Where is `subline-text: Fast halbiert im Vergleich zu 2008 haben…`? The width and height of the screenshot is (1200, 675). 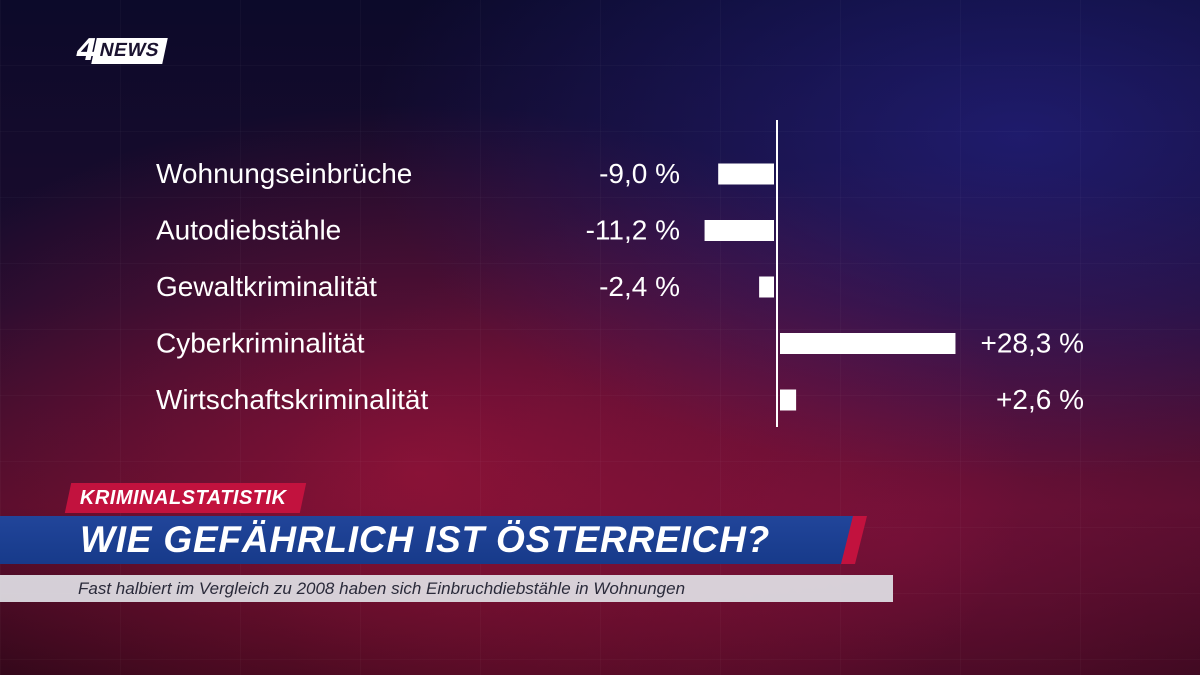
subline-text: Fast halbiert im Vergleich zu 2008 haben… is located at coordinates (382, 588).